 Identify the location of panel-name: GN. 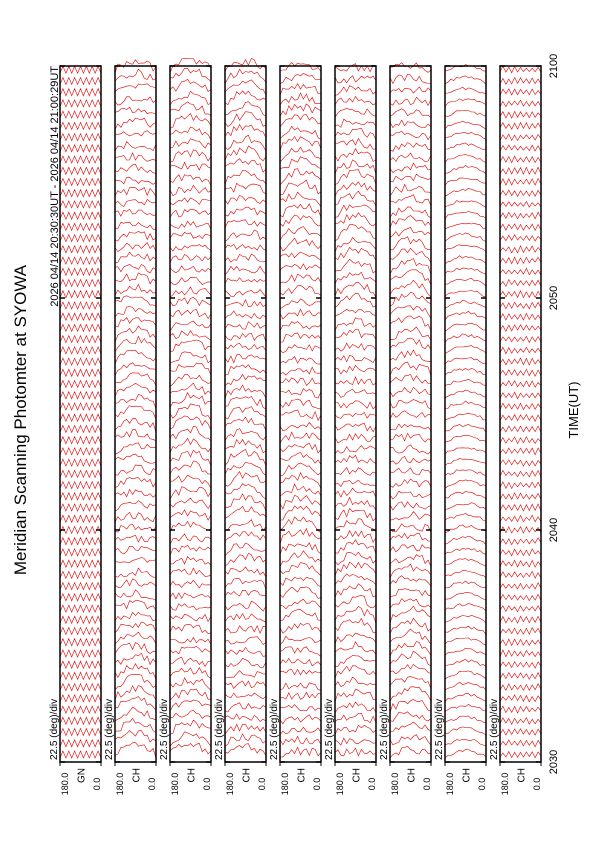
(82, 775).